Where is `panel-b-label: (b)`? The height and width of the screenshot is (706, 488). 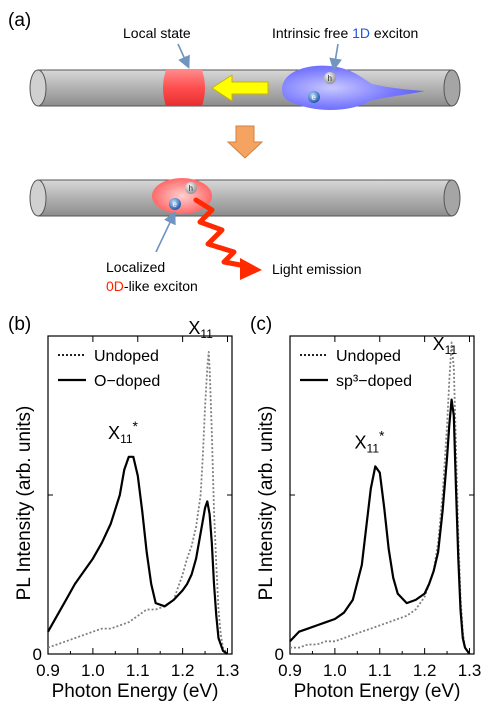
panel-b-label: (b) is located at coordinates (19, 324).